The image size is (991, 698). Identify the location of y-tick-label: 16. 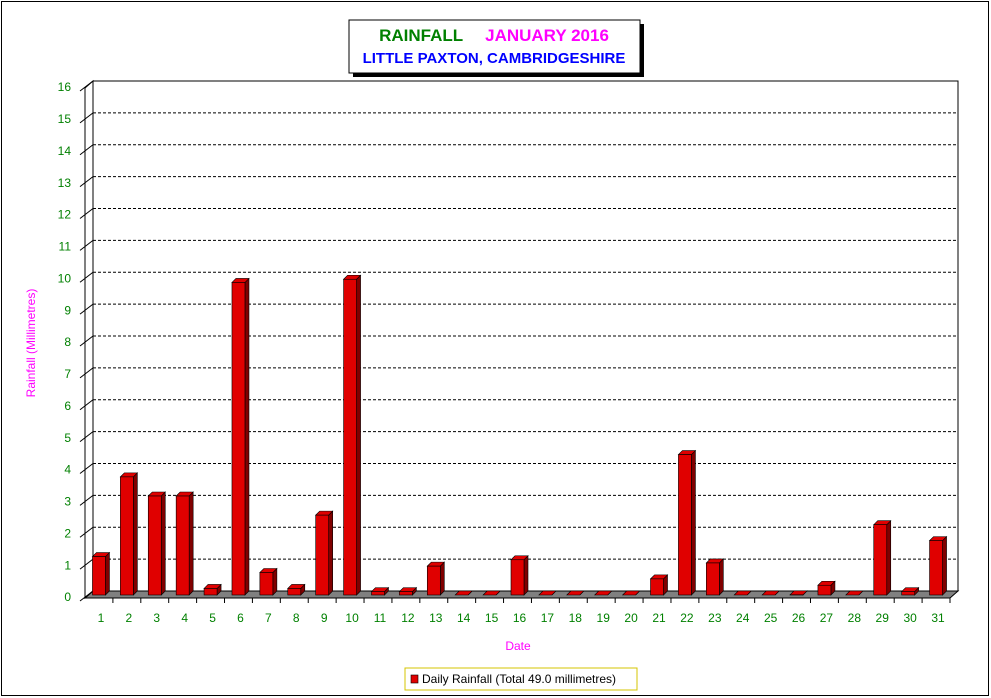
(65, 87).